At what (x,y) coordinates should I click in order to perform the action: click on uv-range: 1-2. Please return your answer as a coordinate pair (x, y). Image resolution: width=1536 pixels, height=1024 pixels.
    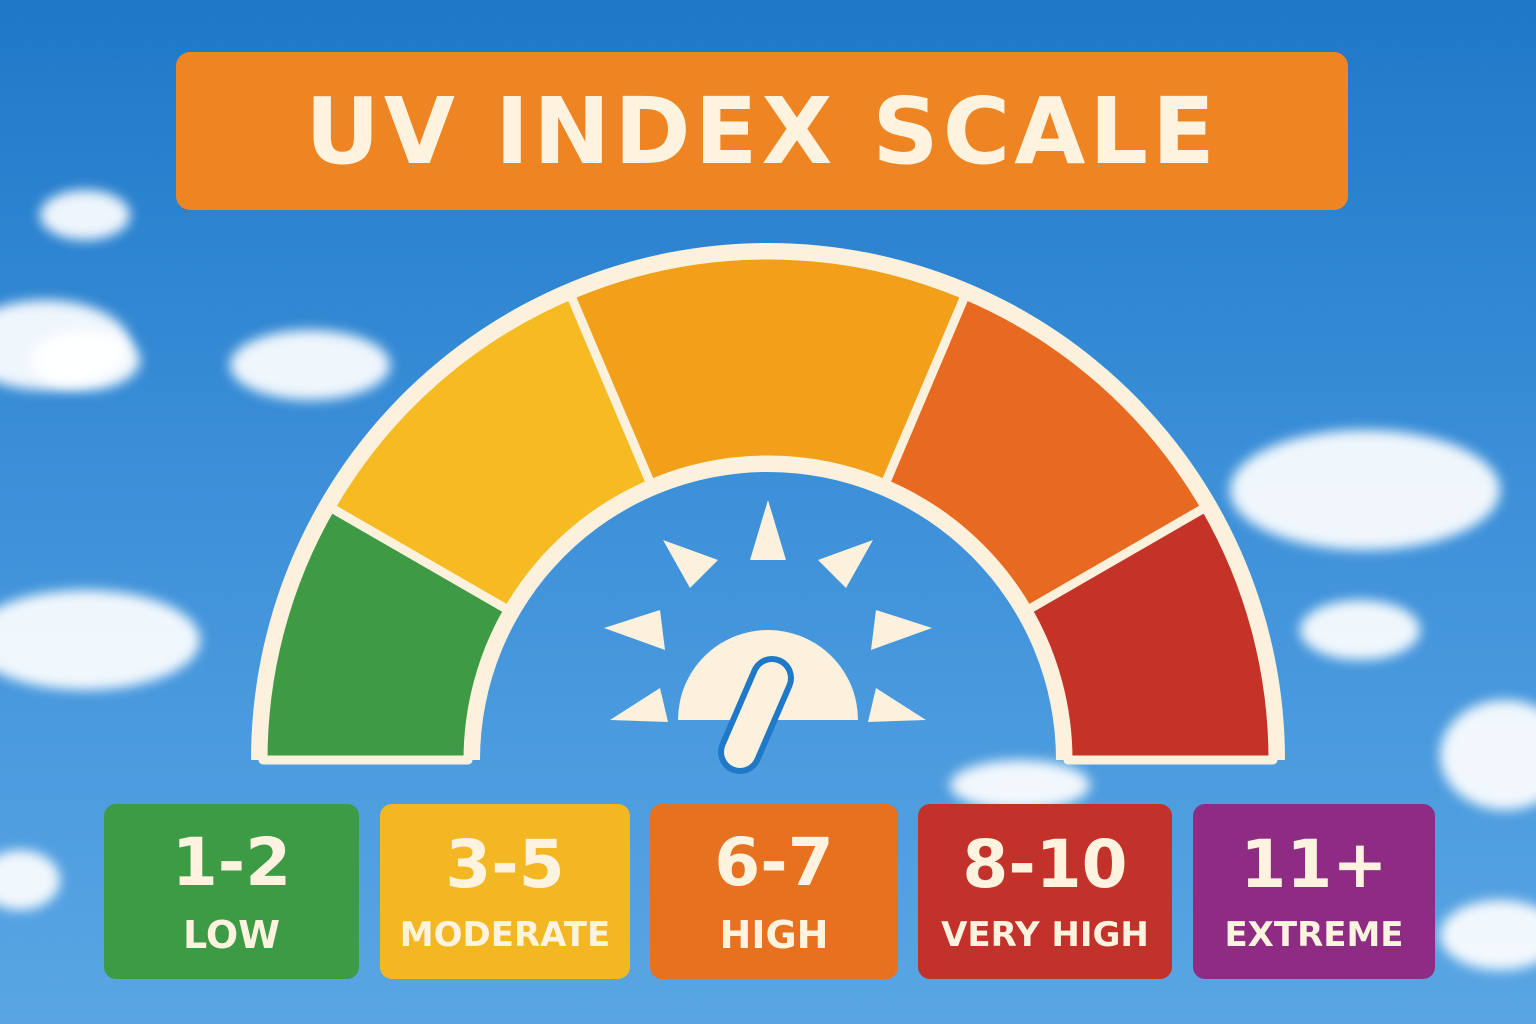
    Looking at the image, I should click on (231, 862).